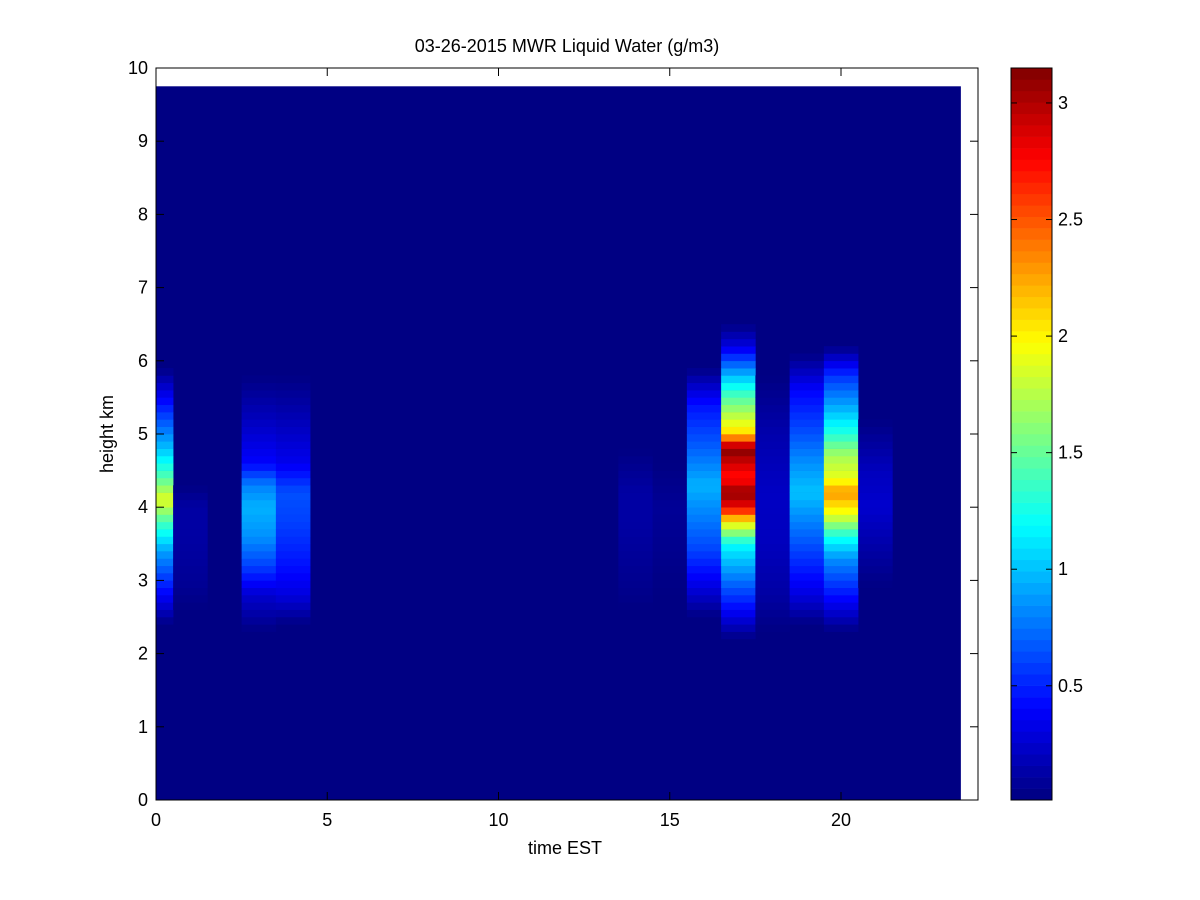 This screenshot has height=900, width=1200. What do you see at coordinates (1070, 686) in the screenshot?
I see `colorbar-tick-label: 0.5` at bounding box center [1070, 686].